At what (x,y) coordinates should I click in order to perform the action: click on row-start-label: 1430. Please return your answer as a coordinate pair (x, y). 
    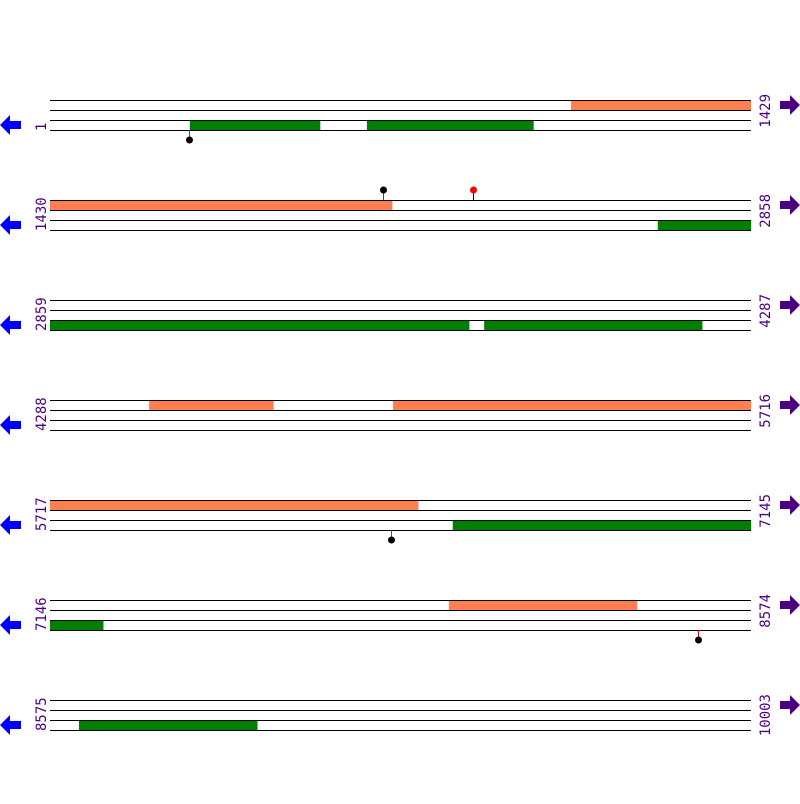
    Looking at the image, I should click on (42, 214).